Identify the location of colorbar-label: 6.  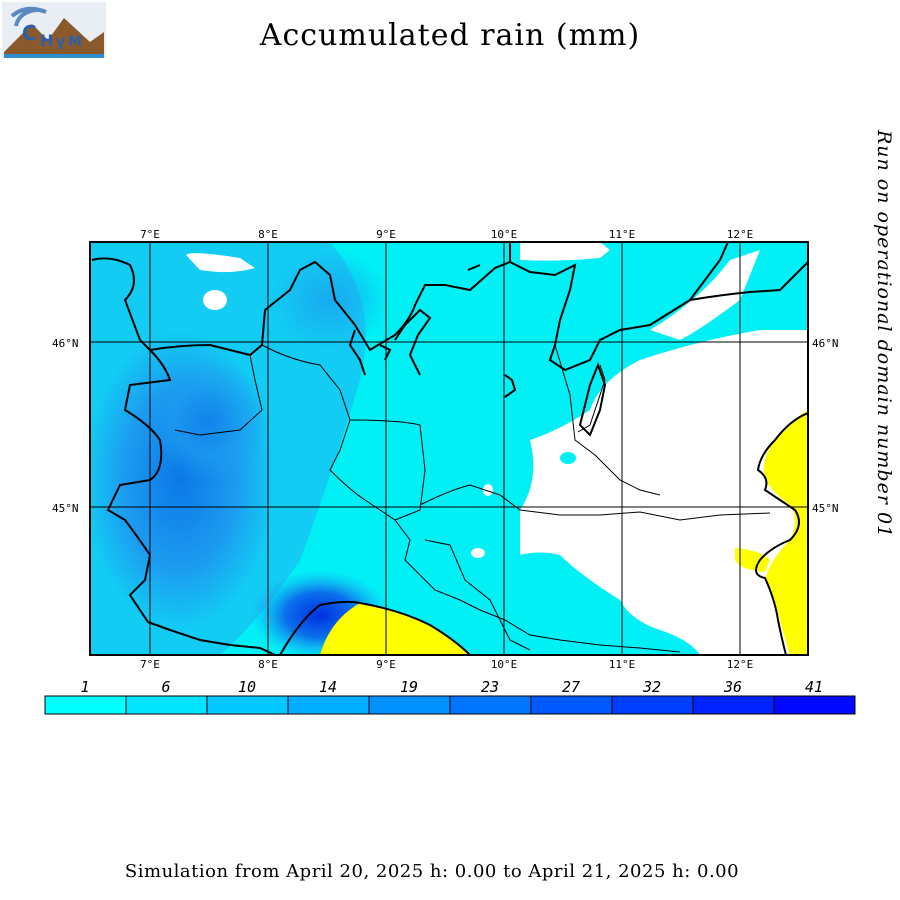
(166, 687).